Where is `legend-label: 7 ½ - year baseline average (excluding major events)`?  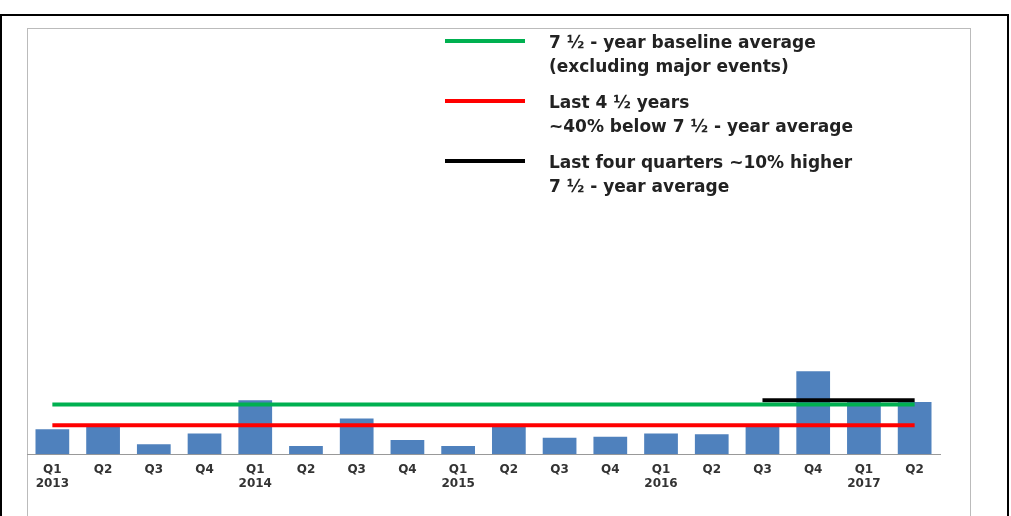
legend-label: 7 ½ - year baseline average (excluding major events) is located at coordinates (682, 54).